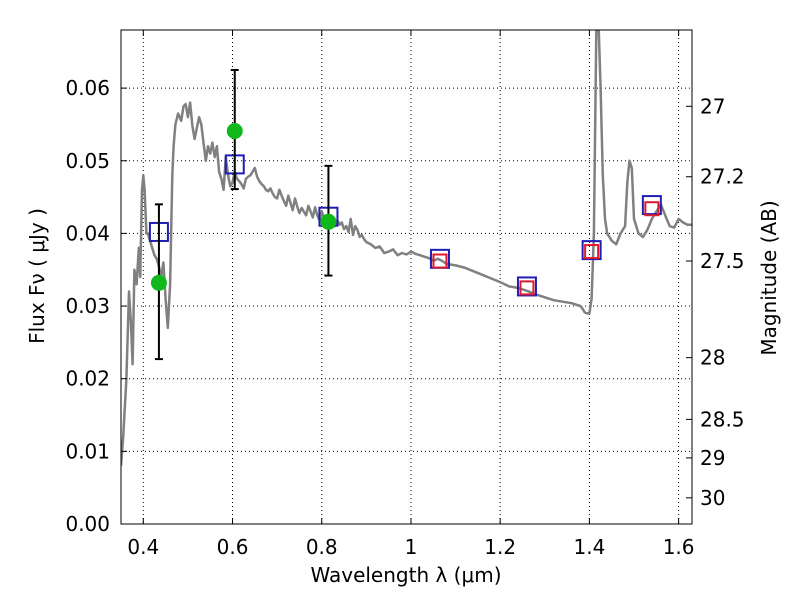  Describe the element at coordinates (712, 358) in the screenshot. I see `right-tick-label: 28` at that location.